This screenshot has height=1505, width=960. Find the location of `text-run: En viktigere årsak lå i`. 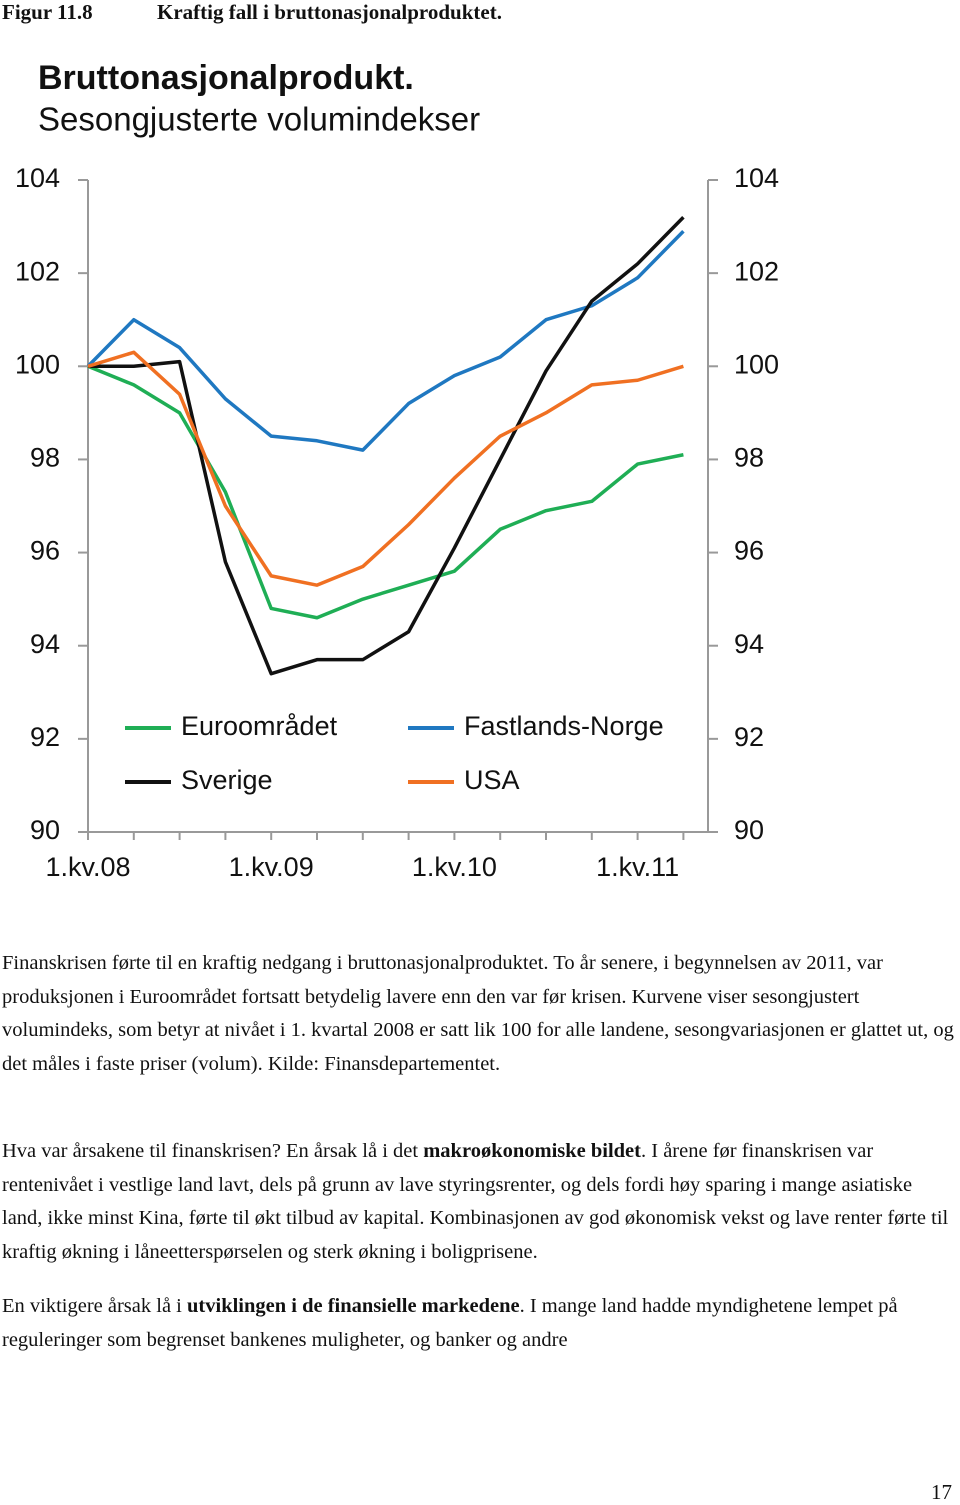

text-run: En viktigere årsak lå i is located at coordinates (95, 1306).